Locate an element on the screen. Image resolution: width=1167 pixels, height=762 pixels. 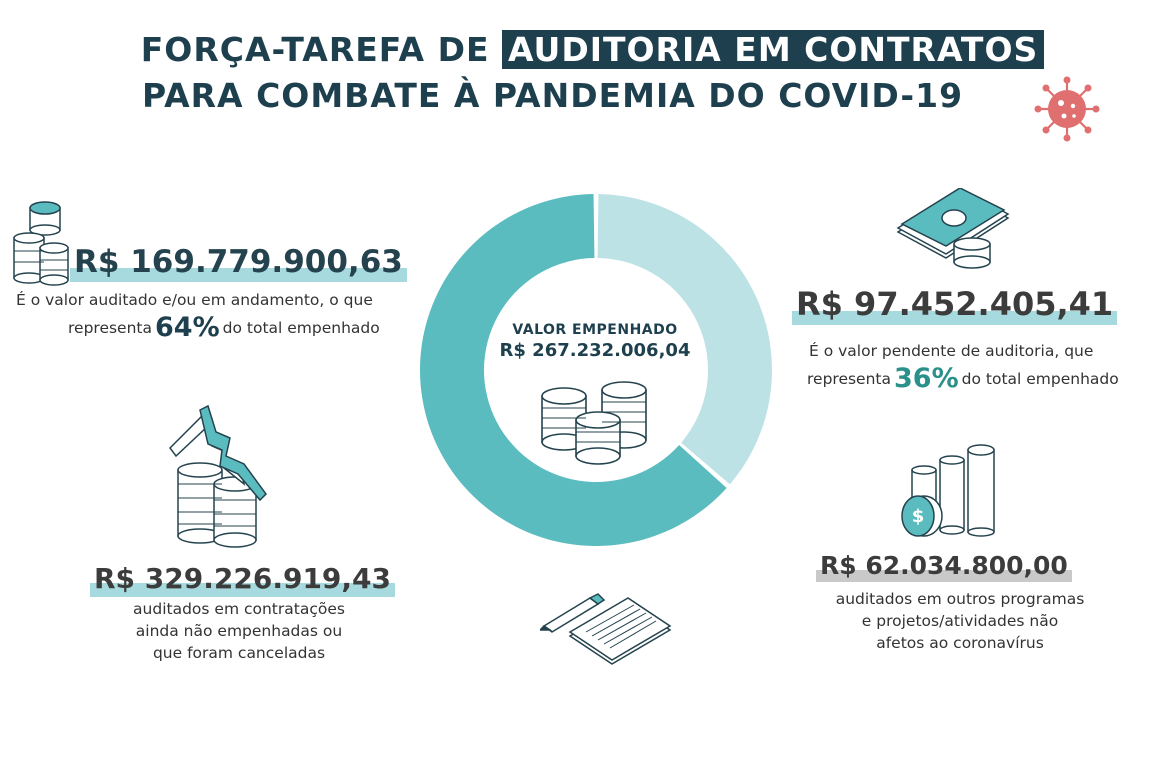
desc-other-programs-line: afetos ao coronavírus is located at coordinates (960, 643).